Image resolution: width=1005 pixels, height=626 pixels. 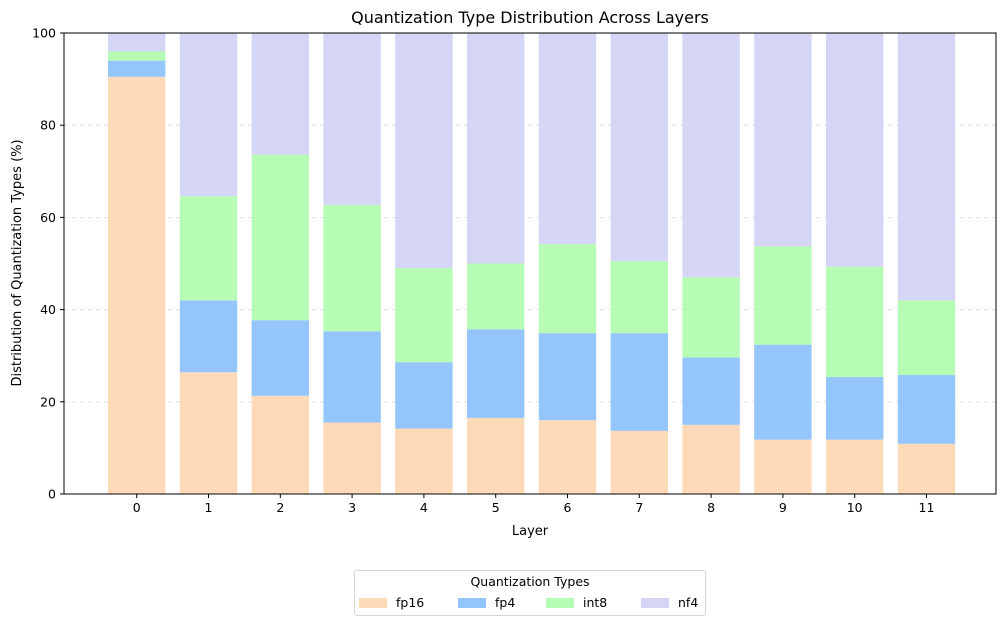 I want to click on legend-item-fp4: fp4, so click(x=486, y=603).